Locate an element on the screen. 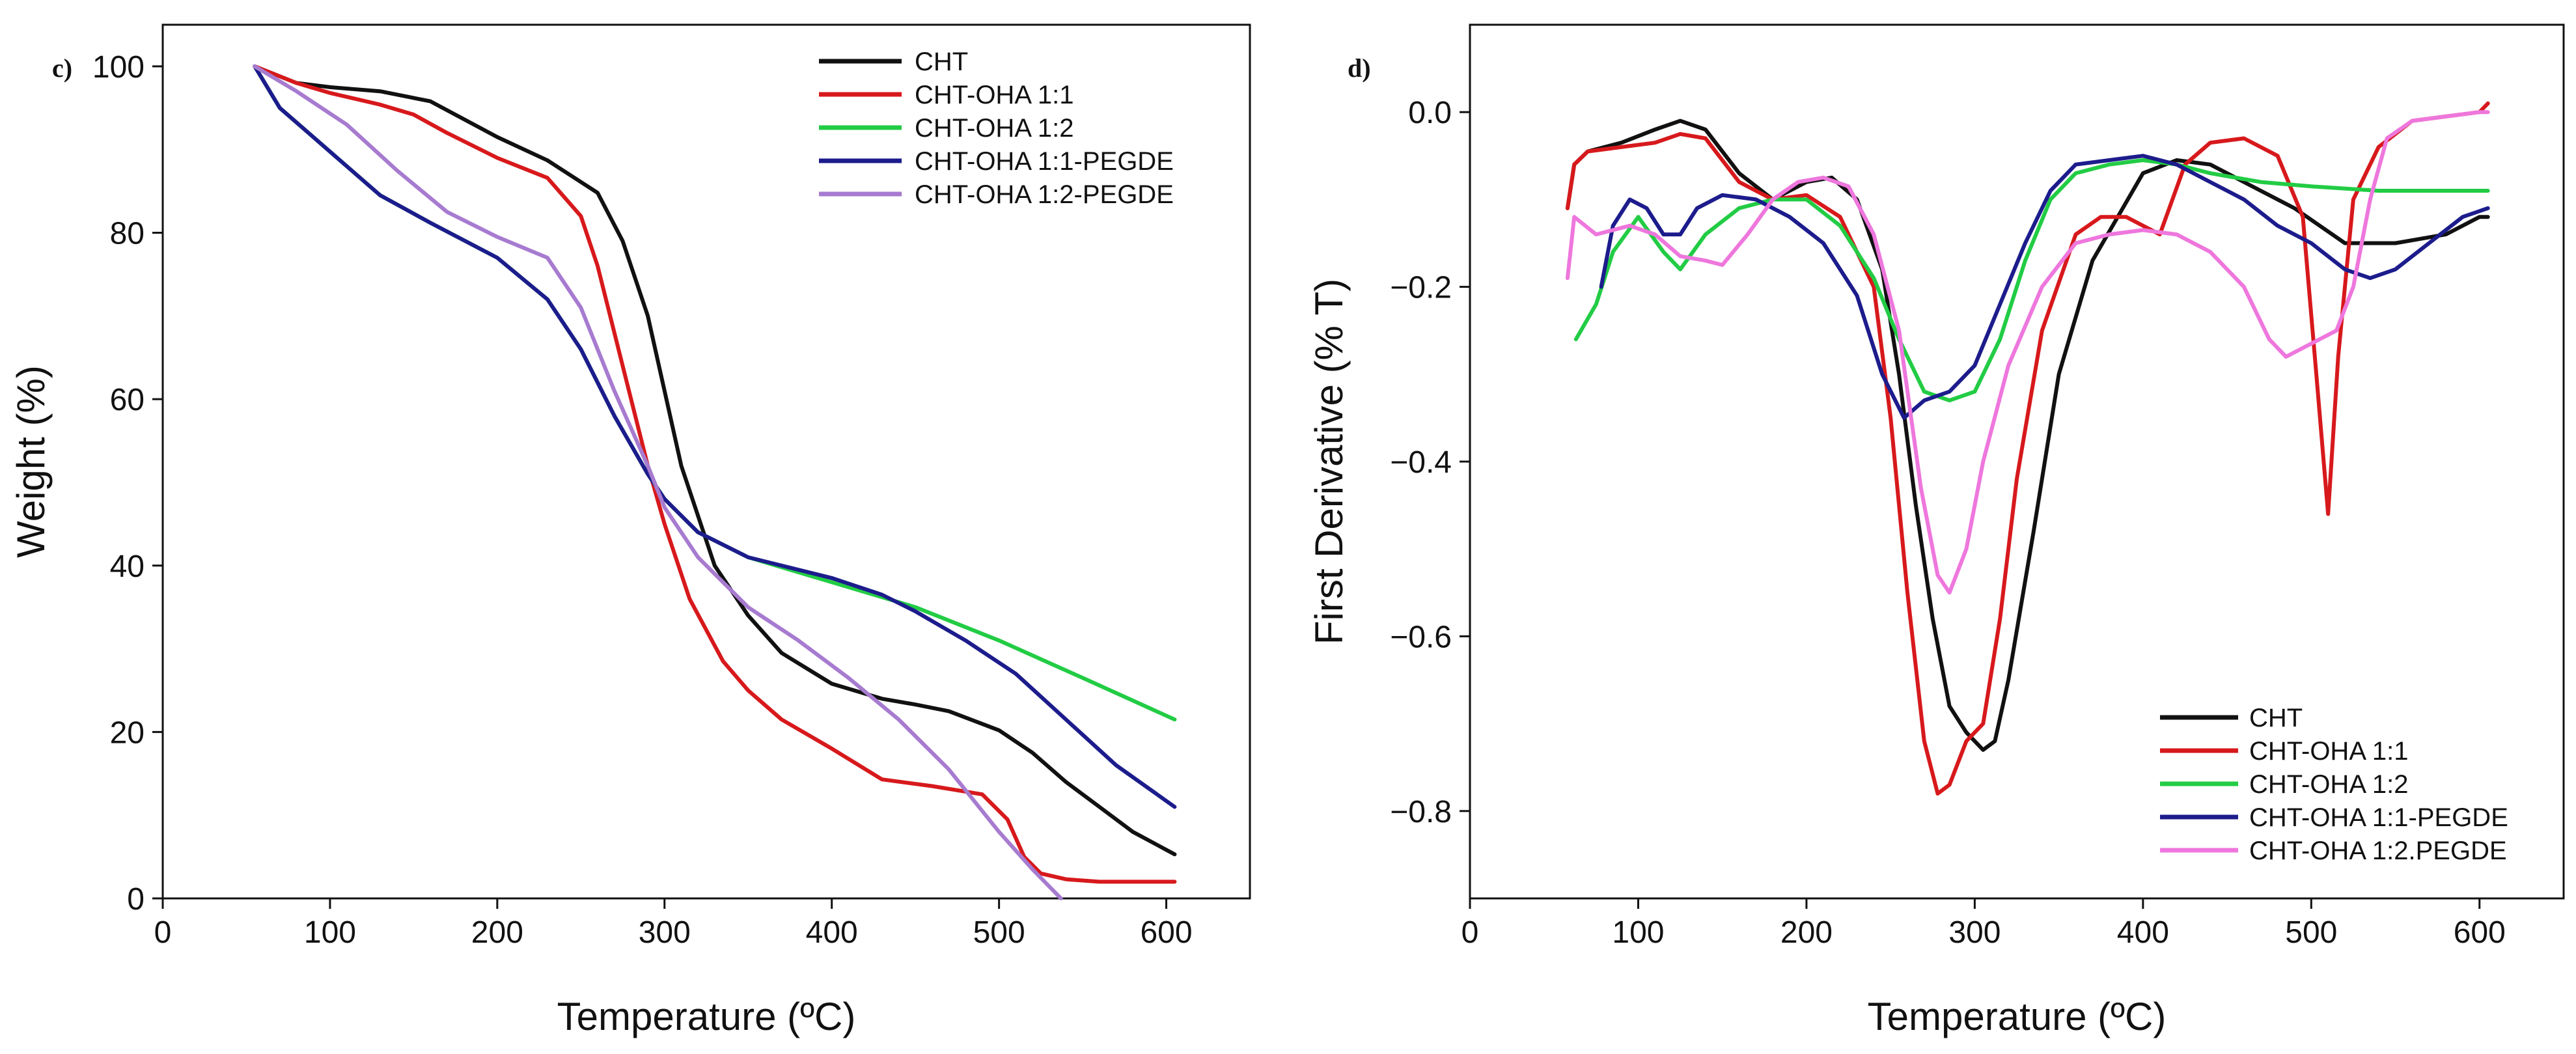 Image resolution: width=2576 pixels, height=1054 pixels. series-line-cht-oha-1-1-pegde is located at coordinates (2044, 287).